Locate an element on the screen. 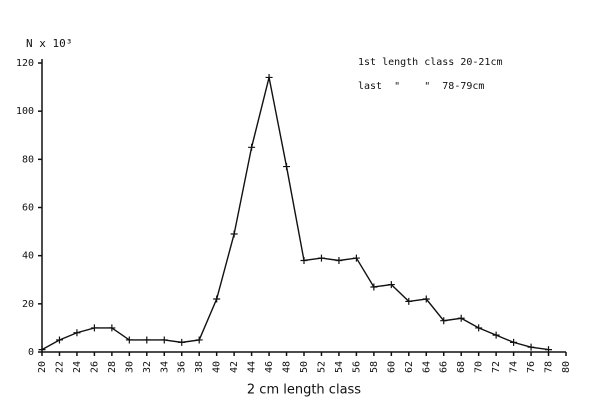 Image resolution: width=600 pixels, height=407 pixels. y-tick-label: 20 is located at coordinates (28, 304).